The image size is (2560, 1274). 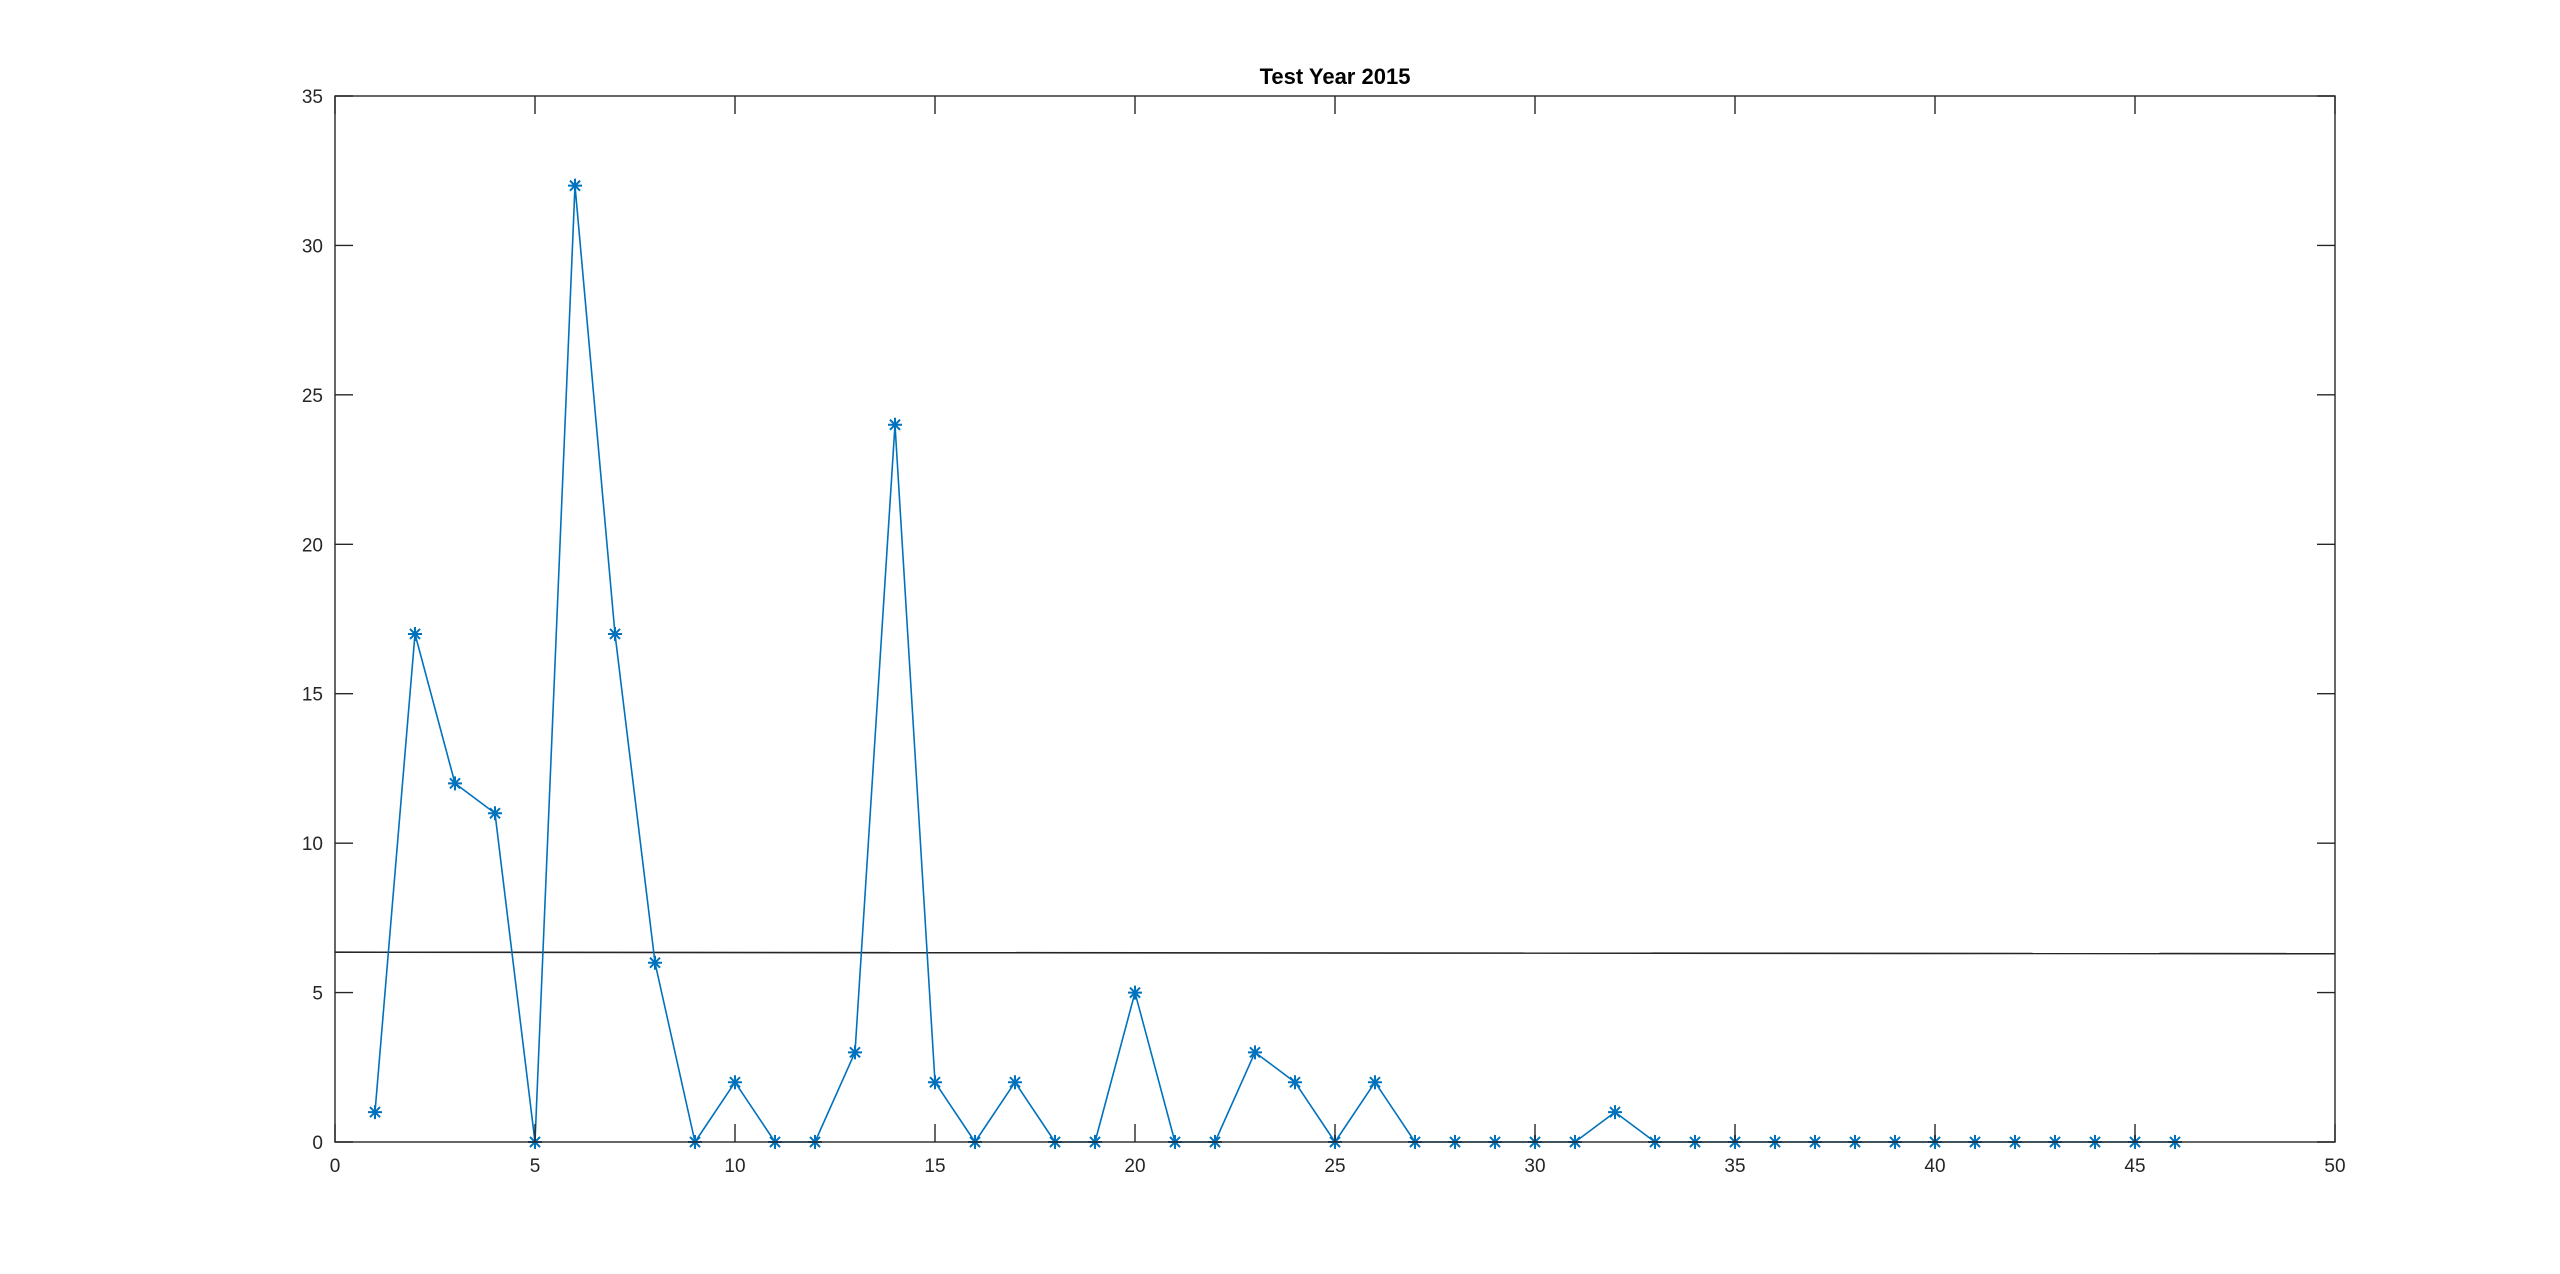 What do you see at coordinates (2134, 1166) in the screenshot?
I see `x-tick-label: 45` at bounding box center [2134, 1166].